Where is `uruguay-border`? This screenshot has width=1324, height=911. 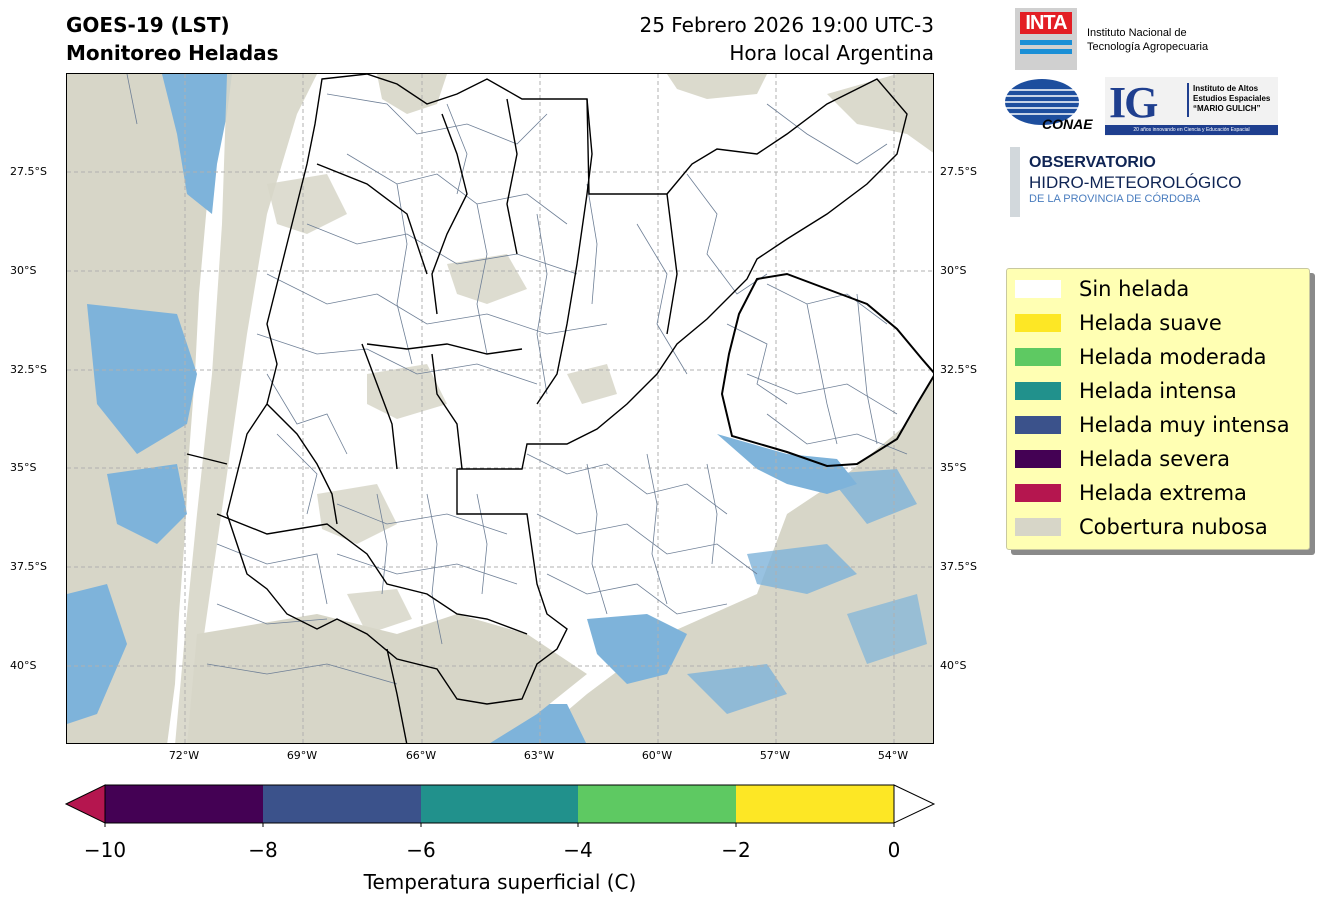
uruguay-border is located at coordinates (826, 370).